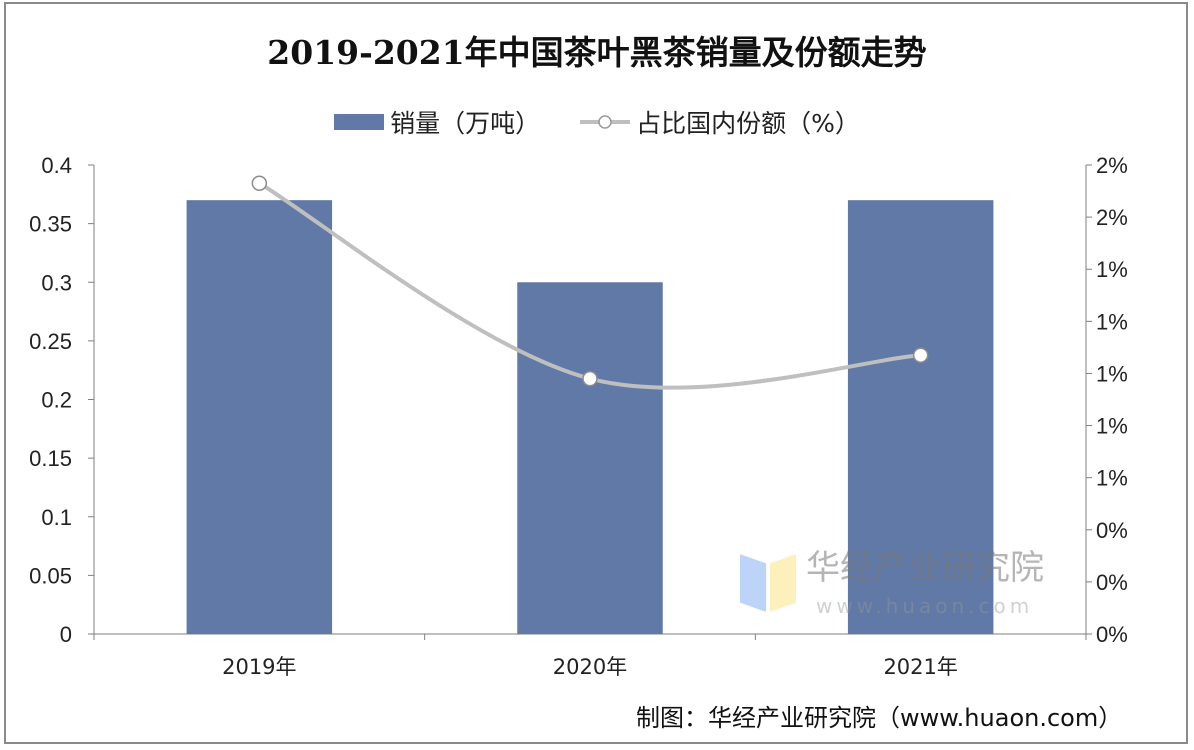 The height and width of the screenshot is (750, 1194). What do you see at coordinates (56, 400) in the screenshot?
I see `left-axis-tick-label: 0.2` at bounding box center [56, 400].